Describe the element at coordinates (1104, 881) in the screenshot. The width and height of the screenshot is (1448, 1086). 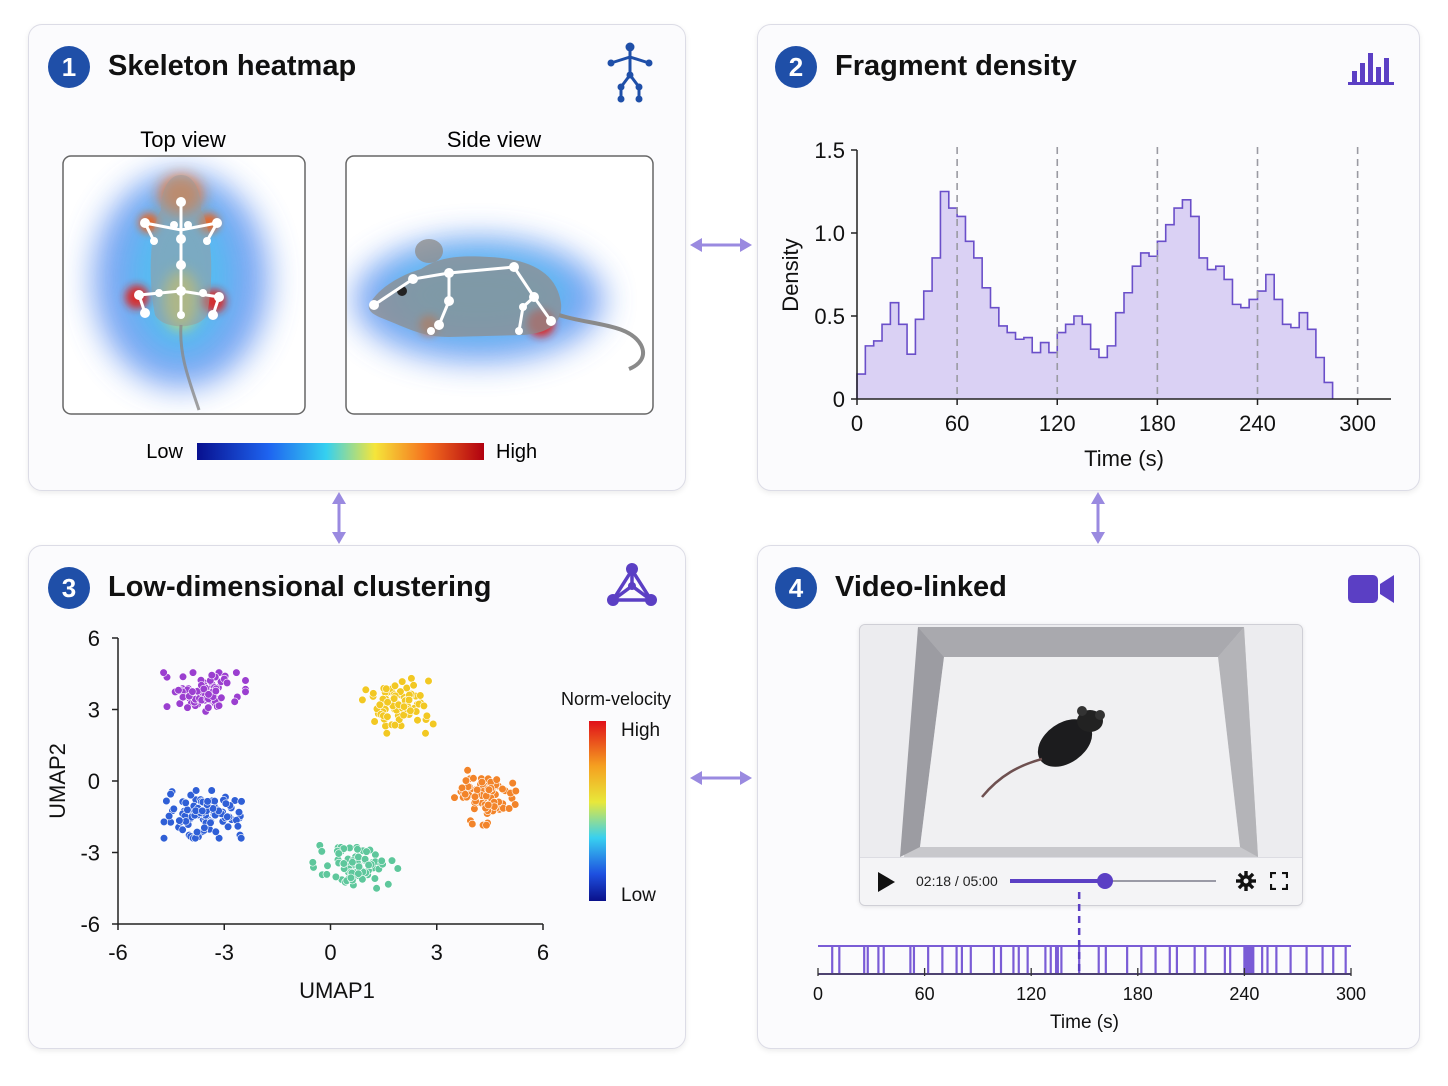
I see `video-seek-handle` at that location.